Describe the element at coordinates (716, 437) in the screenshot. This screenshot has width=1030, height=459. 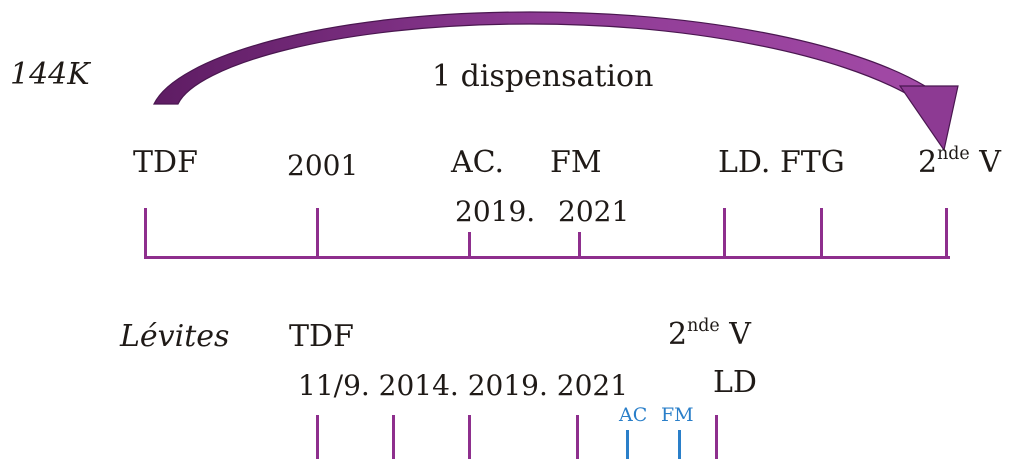
I see `bottom-tick-ld` at that location.